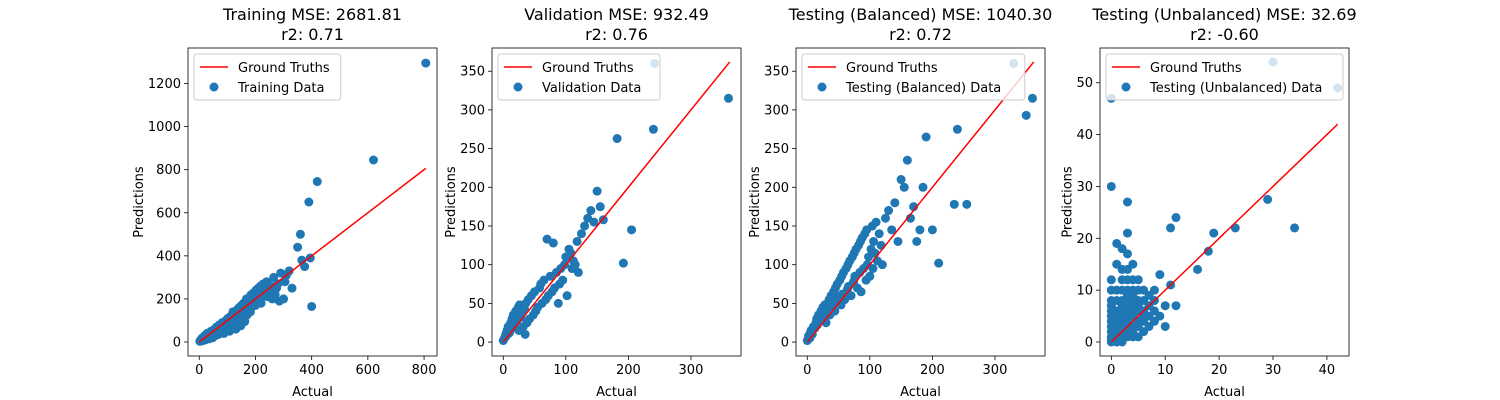 The image size is (1500, 400). Describe the element at coordinates (312, 14) in the screenshot. I see `plot-title: Training MSE: 2681.81` at that location.